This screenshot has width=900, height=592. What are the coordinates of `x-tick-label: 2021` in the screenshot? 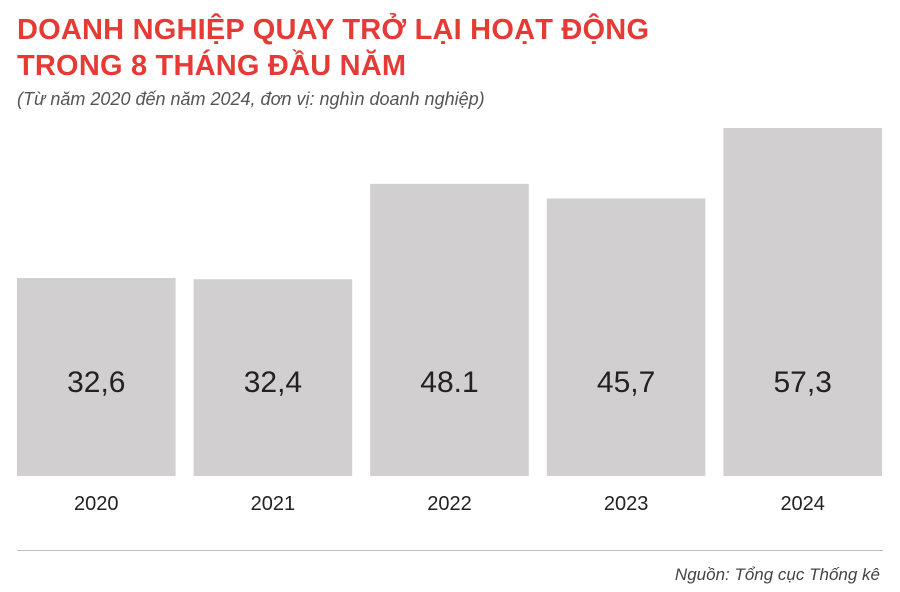 It's located at (273, 504).